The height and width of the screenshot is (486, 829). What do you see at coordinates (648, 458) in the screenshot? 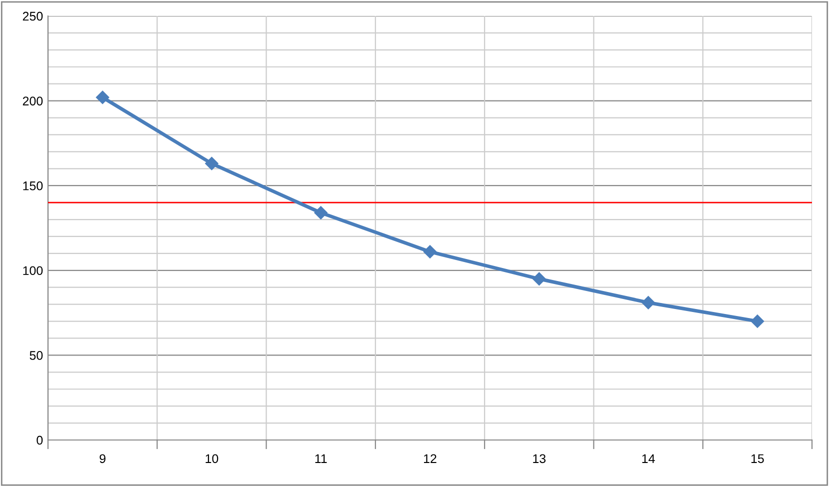
I see `x-tick-label: 14` at bounding box center [648, 458].